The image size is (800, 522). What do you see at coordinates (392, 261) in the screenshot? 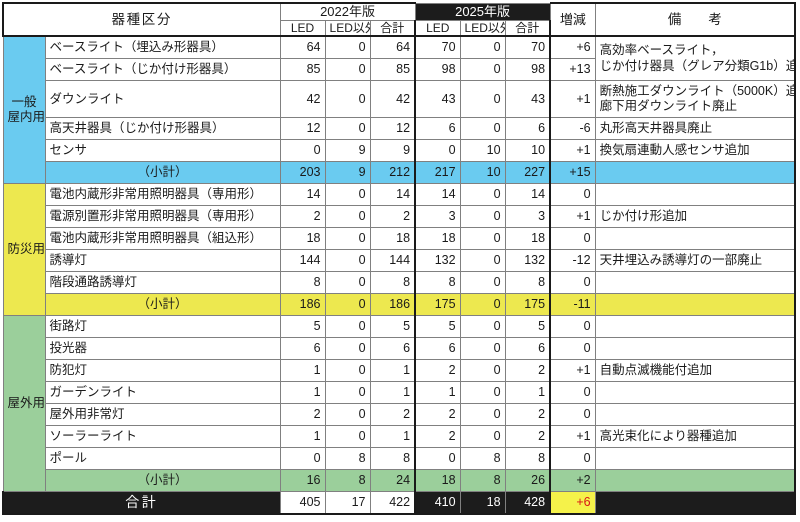
I see `cell-2022-total: 144` at bounding box center [392, 261].